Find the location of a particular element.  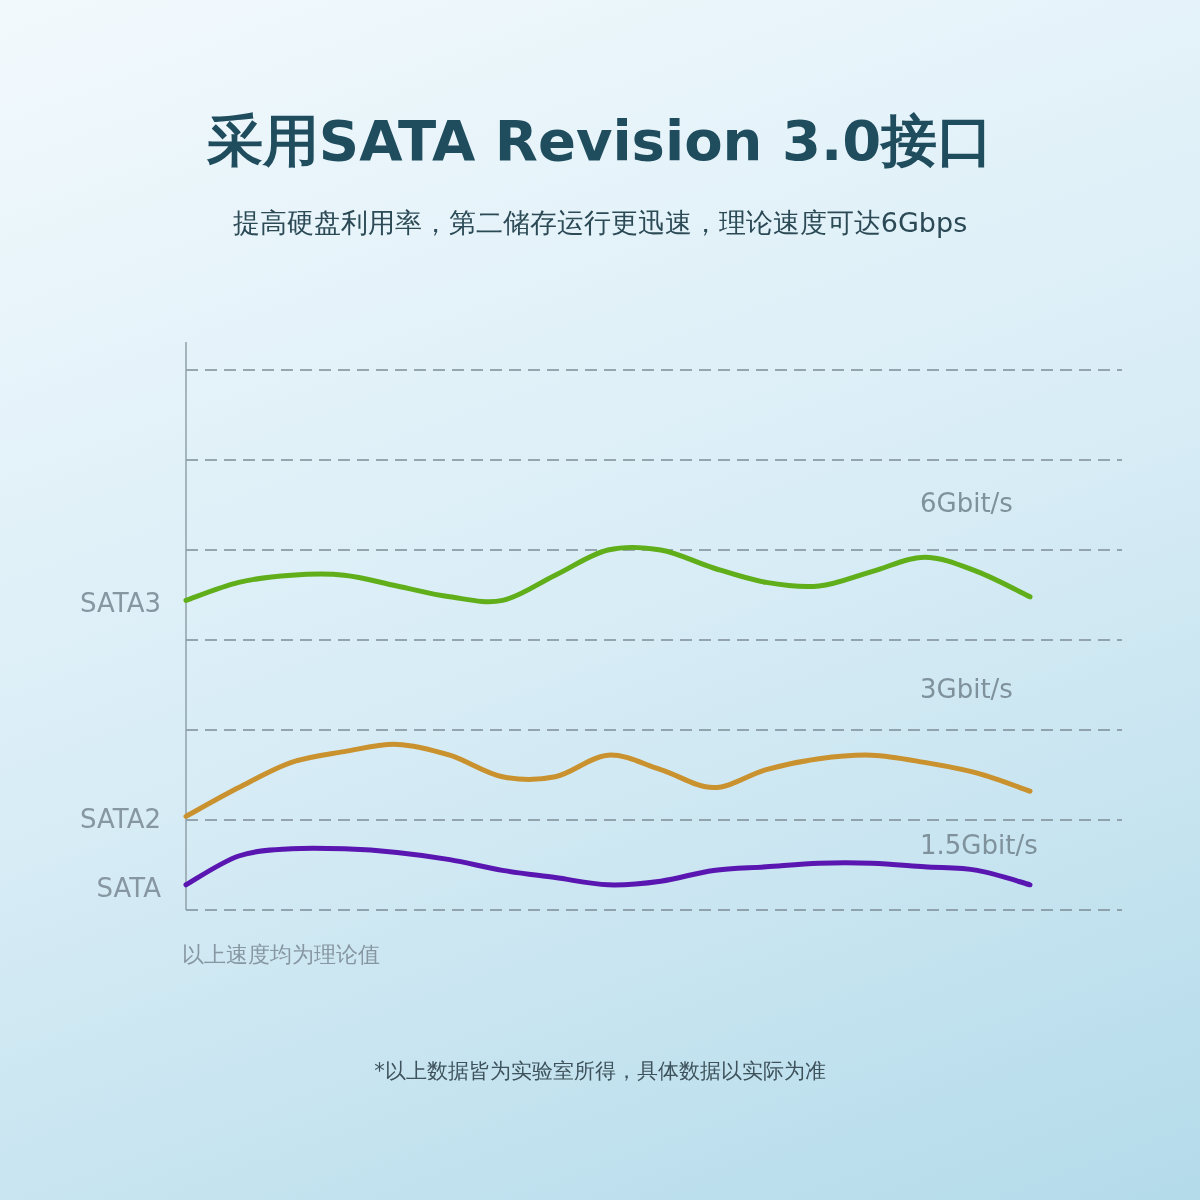

series-label: SATA is located at coordinates (129, 887).